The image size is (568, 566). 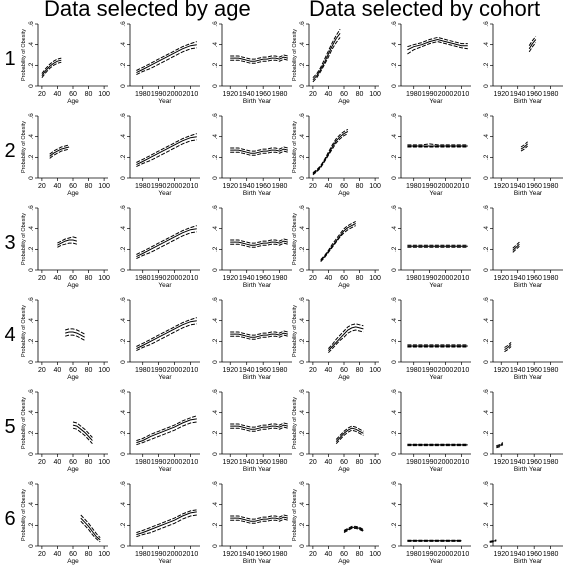 What do you see at coordinates (431, 523) in the screenshot?
I see `panel-c-period-6: 0 .2 .4 .6 1980 1990 2000 2010 Year` at bounding box center [431, 523].